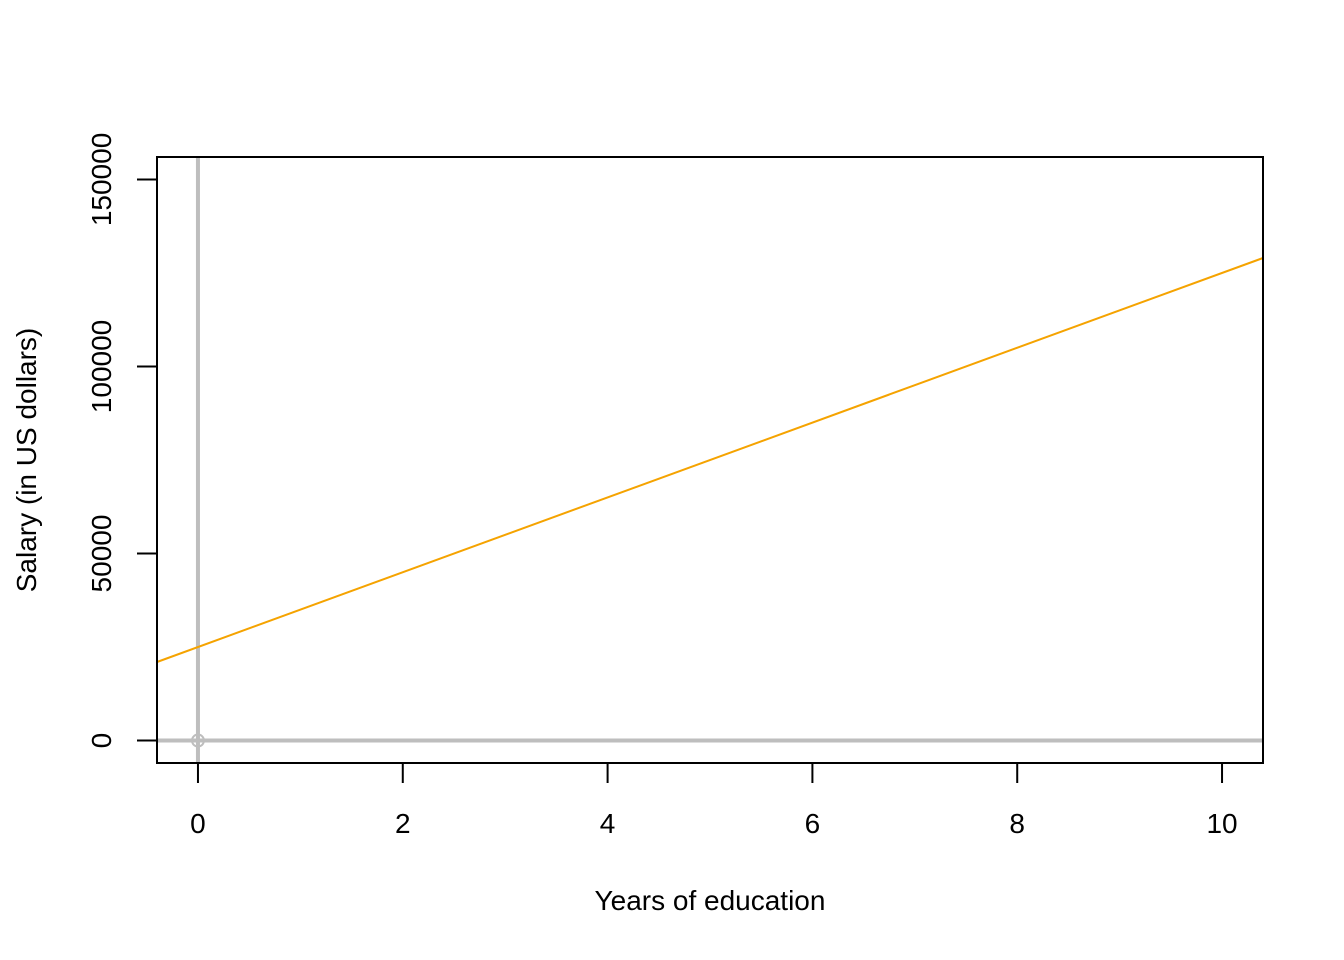 The height and width of the screenshot is (960, 1344). I want to click on y-axis: 0 50000 100000 150000, so click(122, 441).